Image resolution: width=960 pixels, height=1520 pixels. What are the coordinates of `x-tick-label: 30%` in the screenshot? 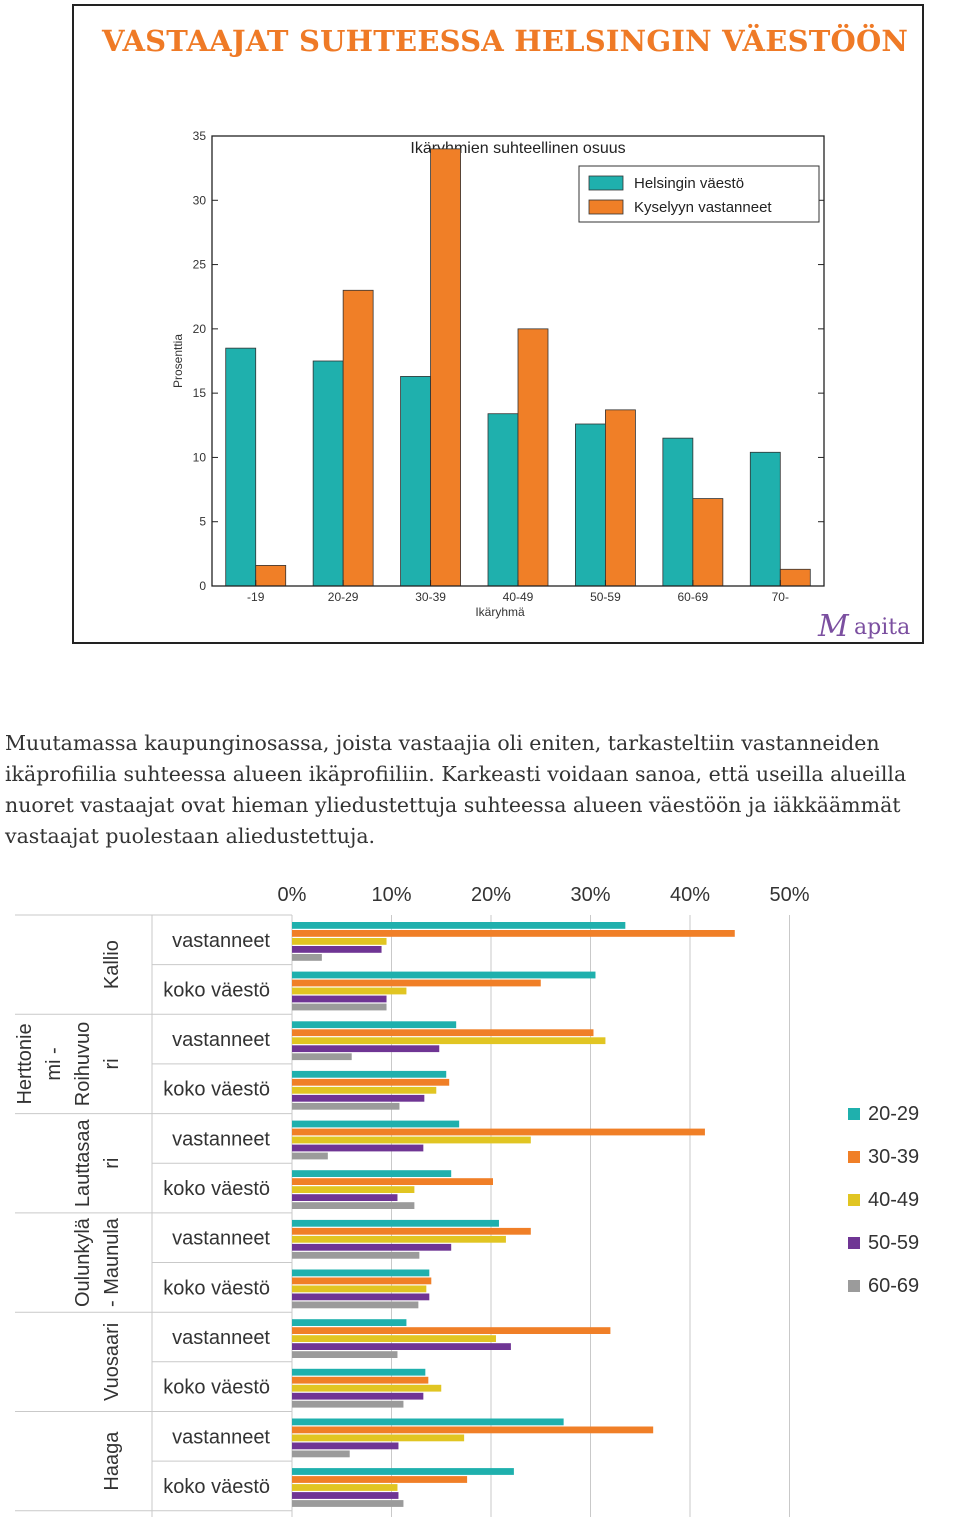 It's located at (590, 895).